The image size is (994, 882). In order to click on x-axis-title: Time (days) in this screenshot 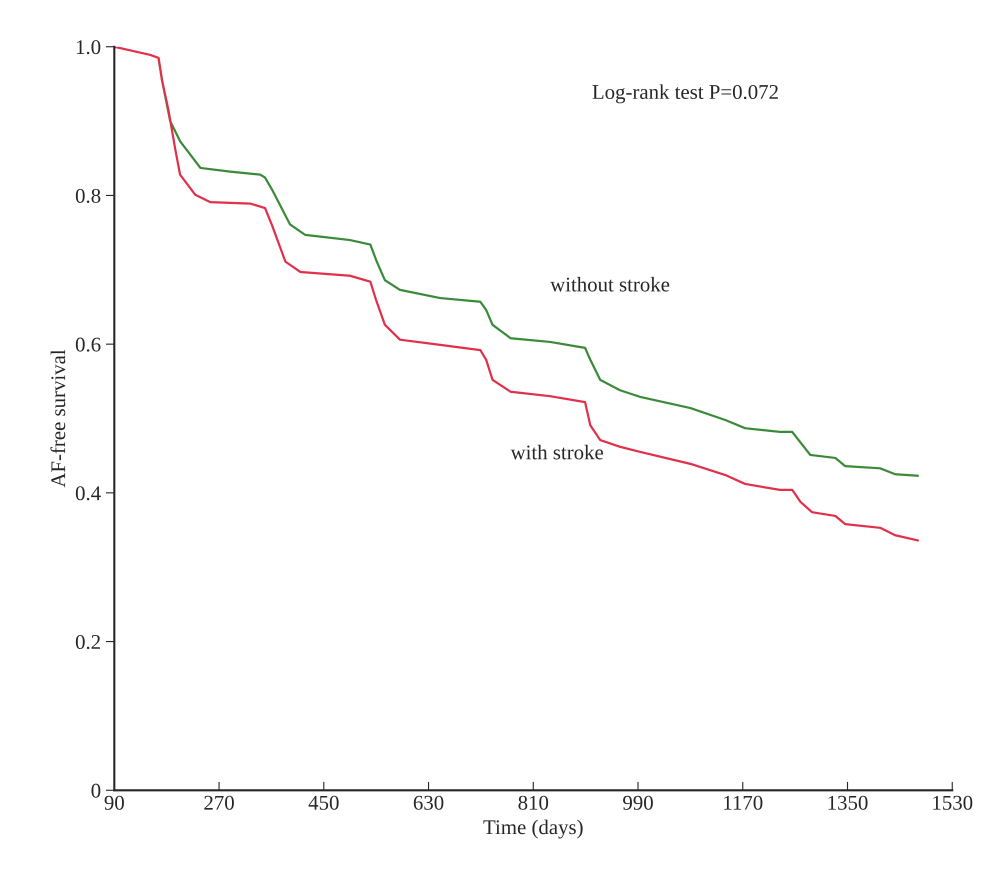, I will do `click(533, 829)`.